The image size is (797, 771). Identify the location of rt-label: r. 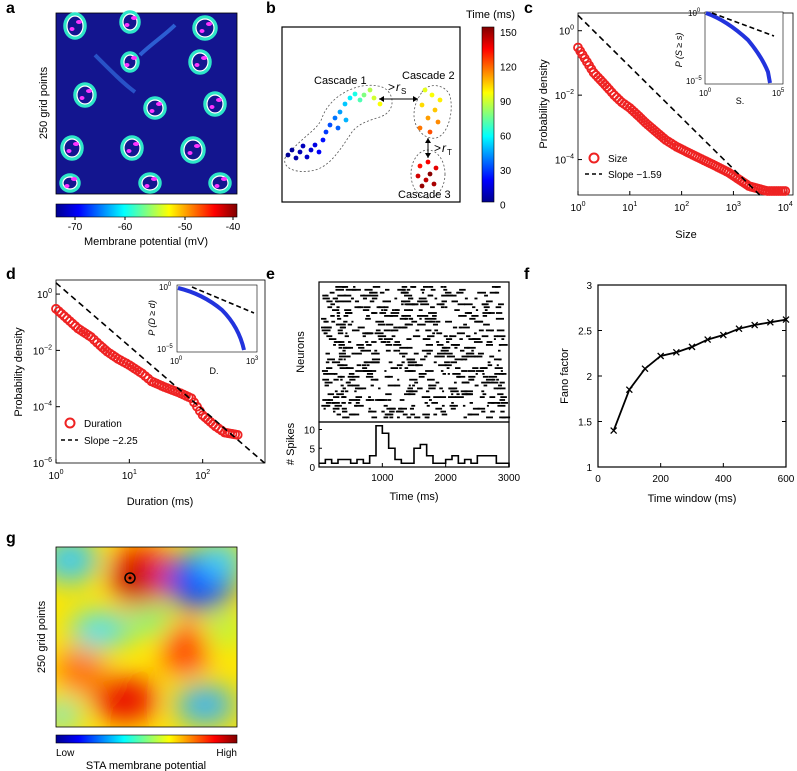
(444, 148).